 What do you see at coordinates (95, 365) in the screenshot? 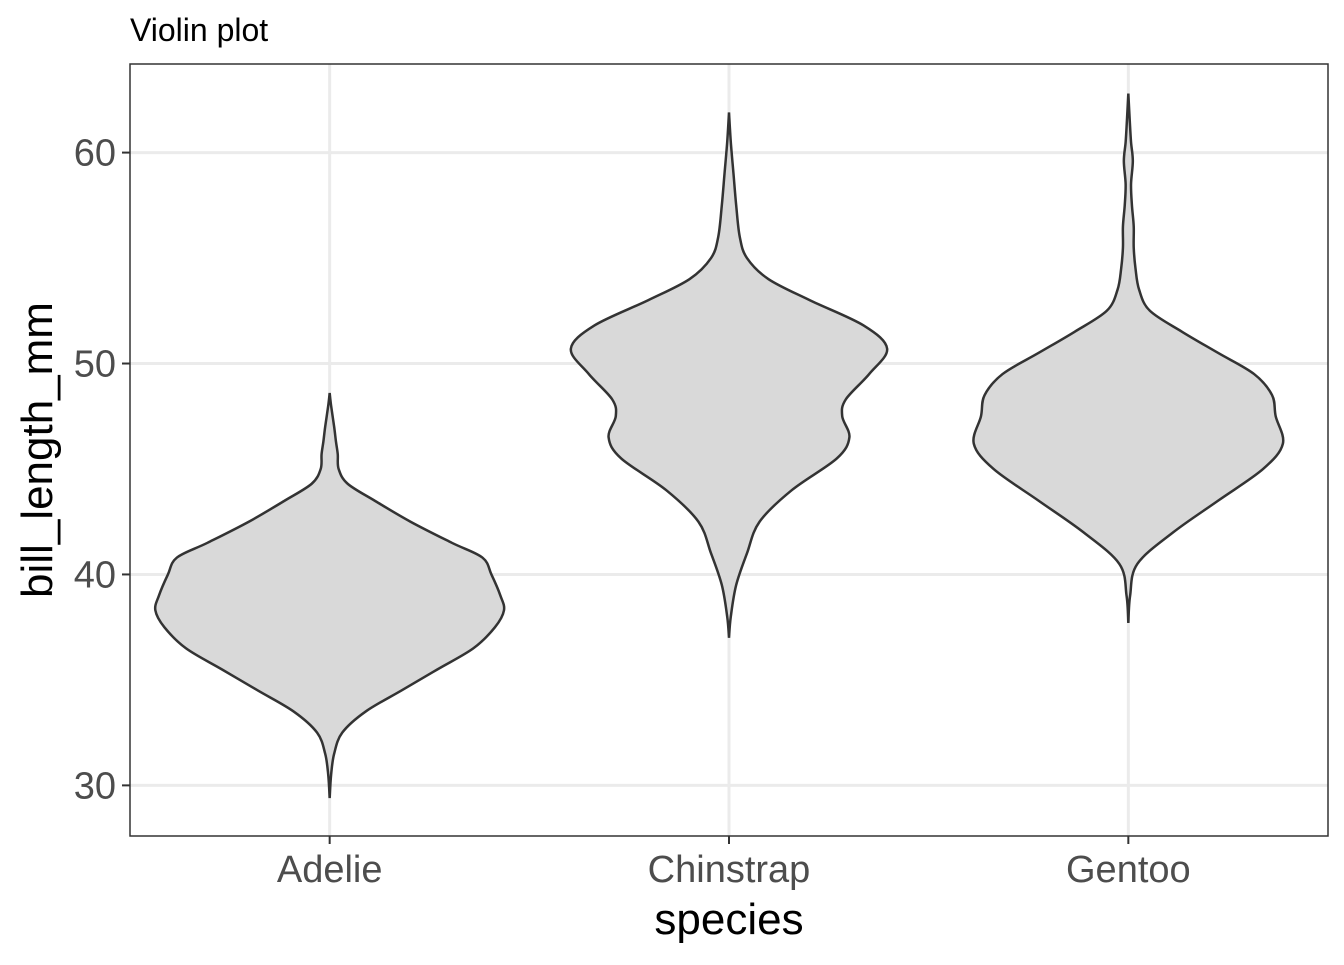
I see `y-tick-label: 50` at bounding box center [95, 365].